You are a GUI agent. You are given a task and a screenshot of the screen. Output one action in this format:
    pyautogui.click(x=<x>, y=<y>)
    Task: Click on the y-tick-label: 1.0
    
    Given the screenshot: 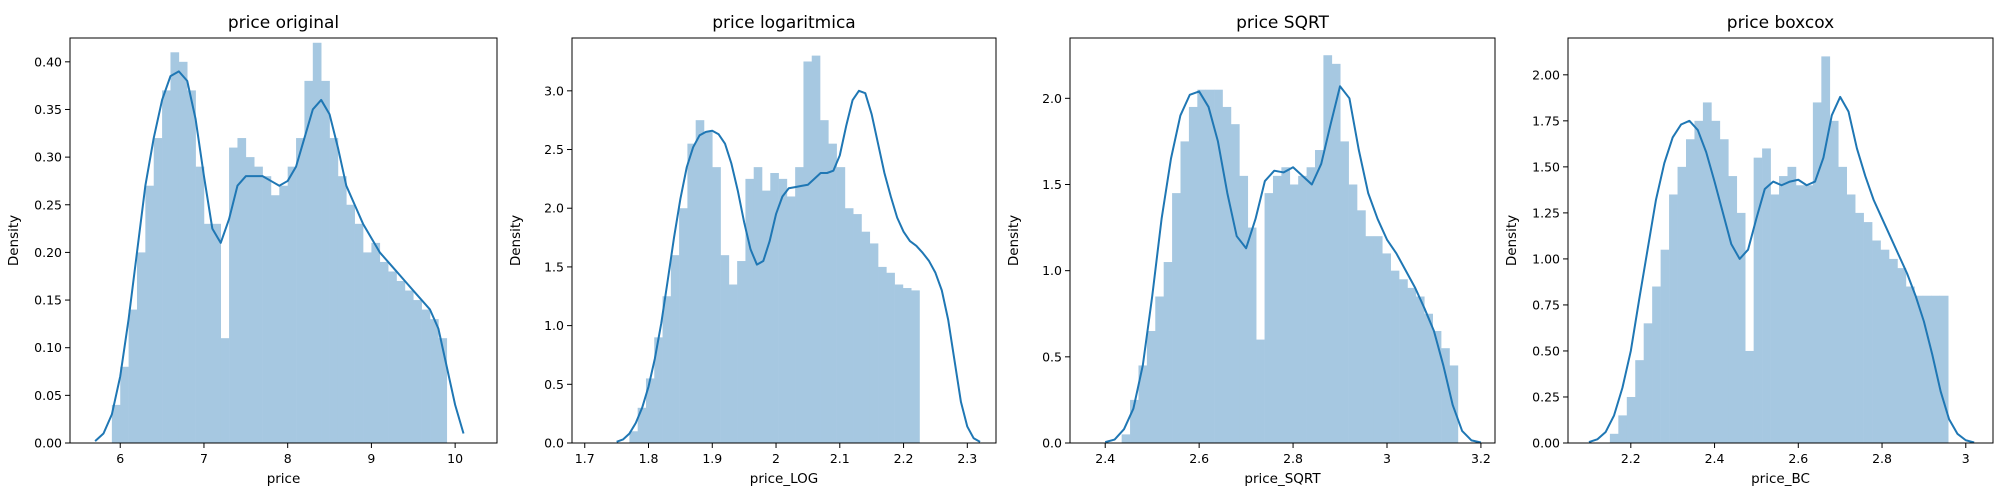 What is the action you would take?
    pyautogui.click(x=554, y=325)
    